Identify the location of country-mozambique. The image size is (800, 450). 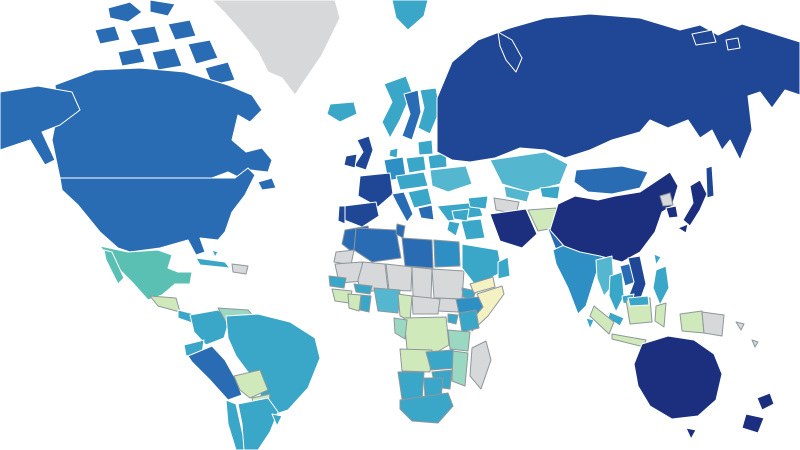
(460, 368).